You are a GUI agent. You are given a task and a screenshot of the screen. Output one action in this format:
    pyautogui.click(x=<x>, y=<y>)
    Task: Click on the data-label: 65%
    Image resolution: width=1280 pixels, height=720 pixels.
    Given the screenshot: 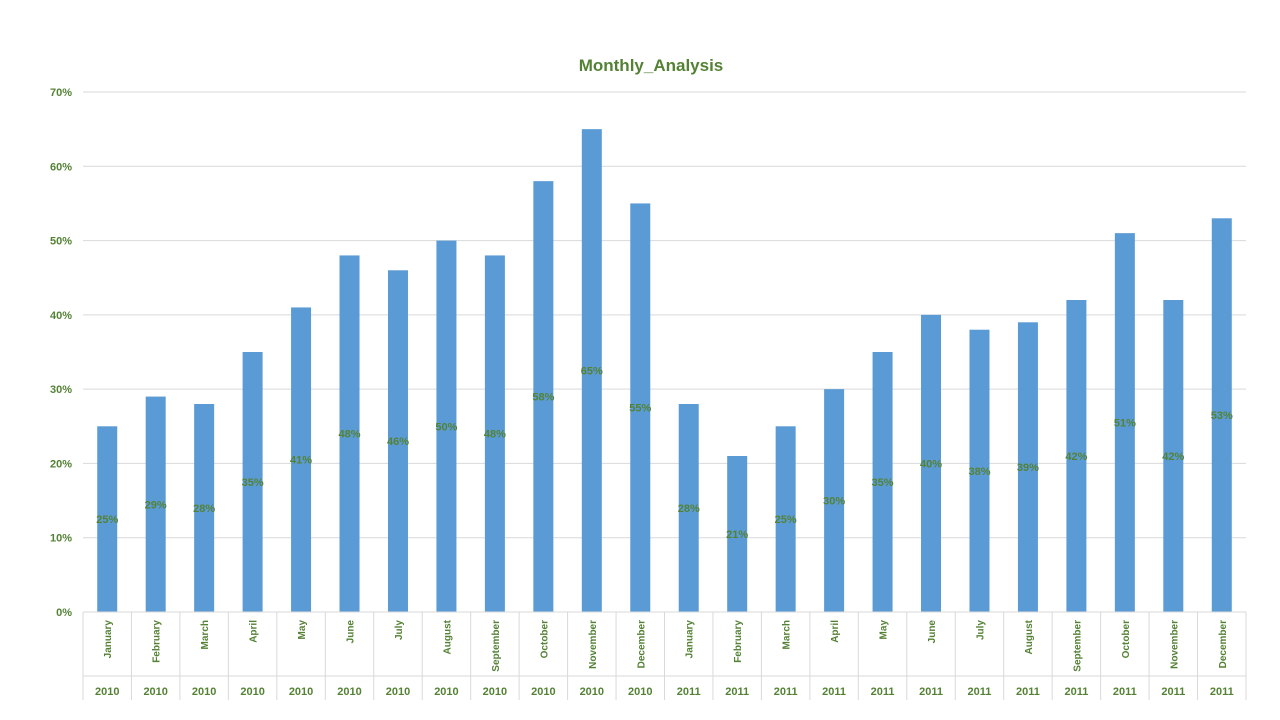 What is the action you would take?
    pyautogui.click(x=592, y=372)
    